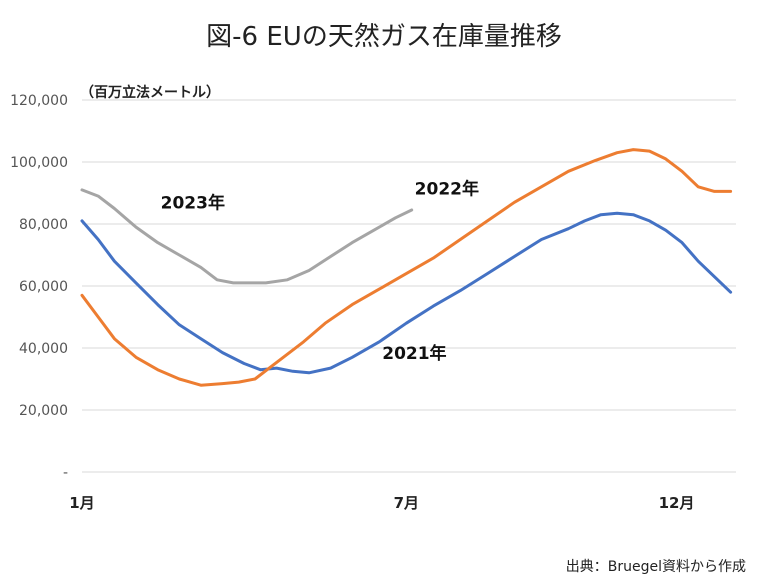  I want to click on y-tick-label: 120,000, so click(39, 101).